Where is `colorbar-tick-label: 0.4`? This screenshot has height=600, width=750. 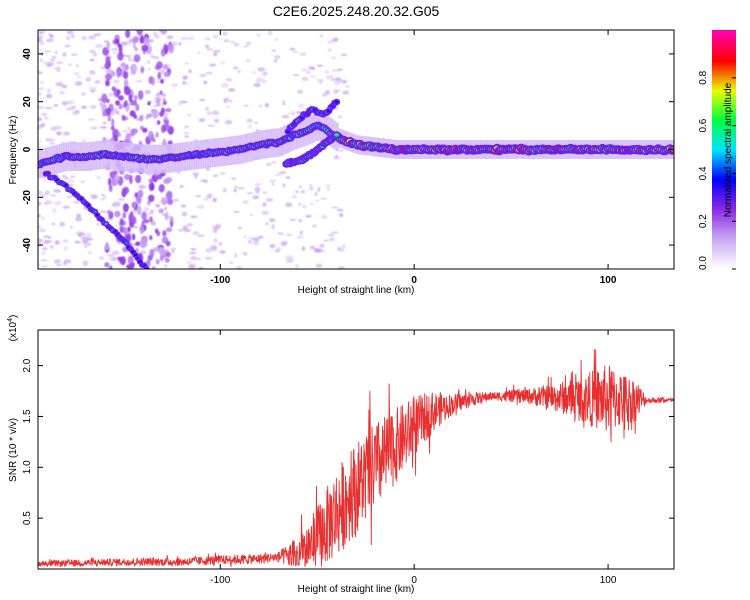
colorbar-tick-label: 0.4 is located at coordinates (703, 173).